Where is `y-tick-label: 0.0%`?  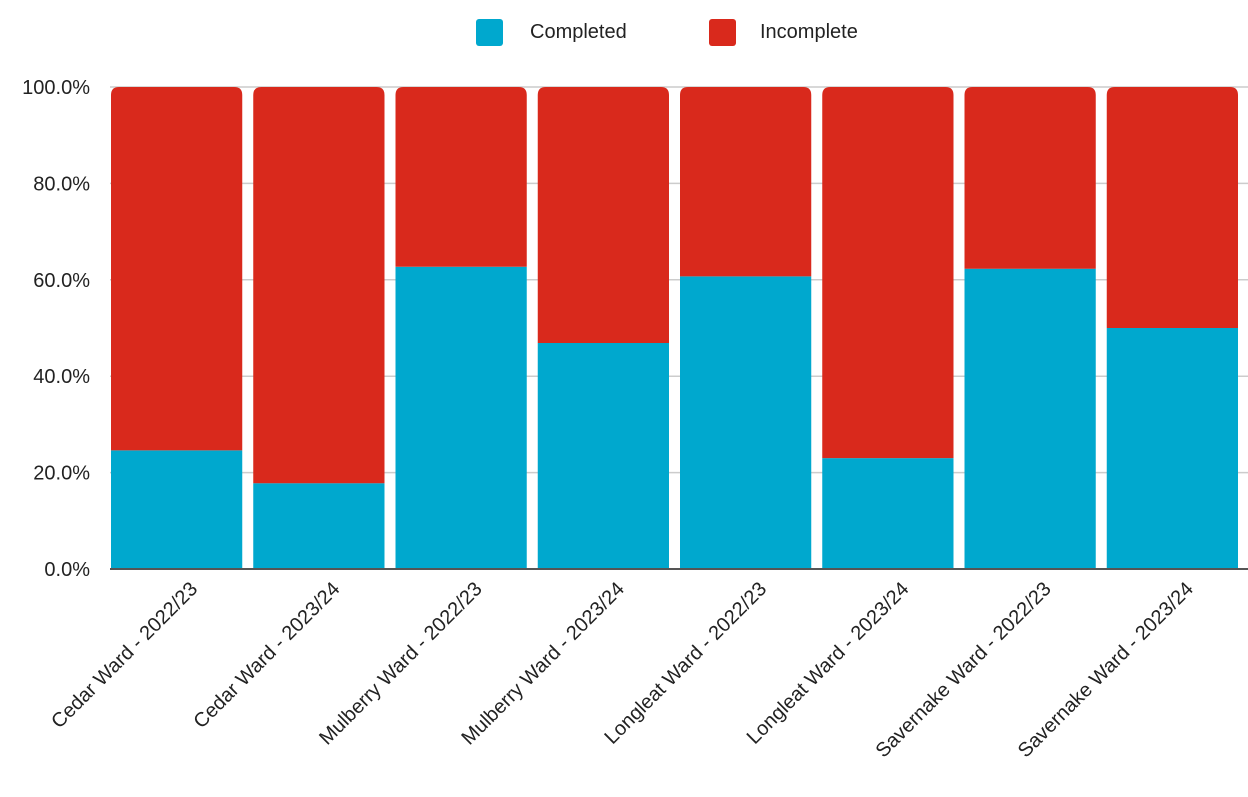
y-tick-label: 0.0% is located at coordinates (67, 570).